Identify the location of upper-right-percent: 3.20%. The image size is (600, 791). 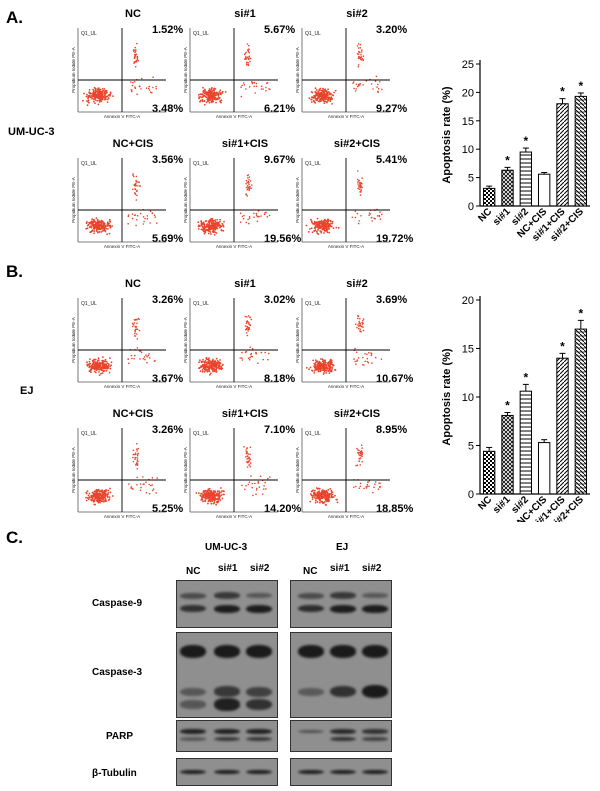
(392, 30).